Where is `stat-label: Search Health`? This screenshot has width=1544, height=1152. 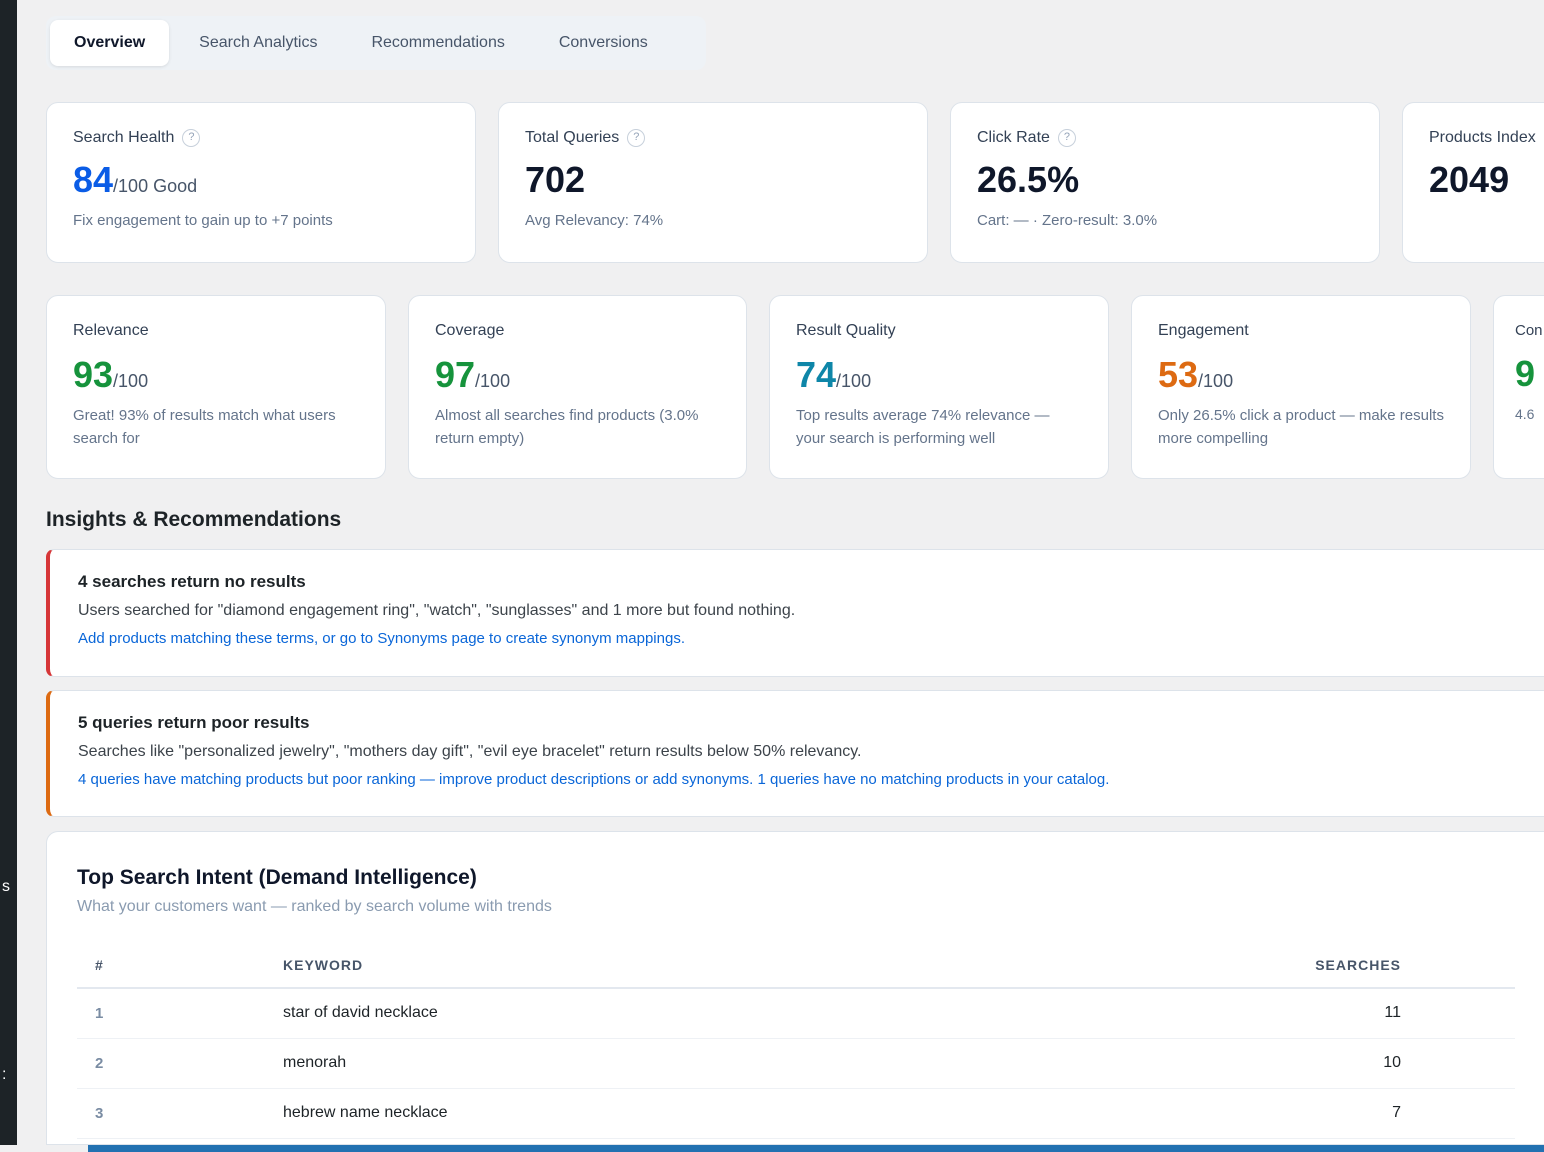 stat-label: Search Health is located at coordinates (124, 137).